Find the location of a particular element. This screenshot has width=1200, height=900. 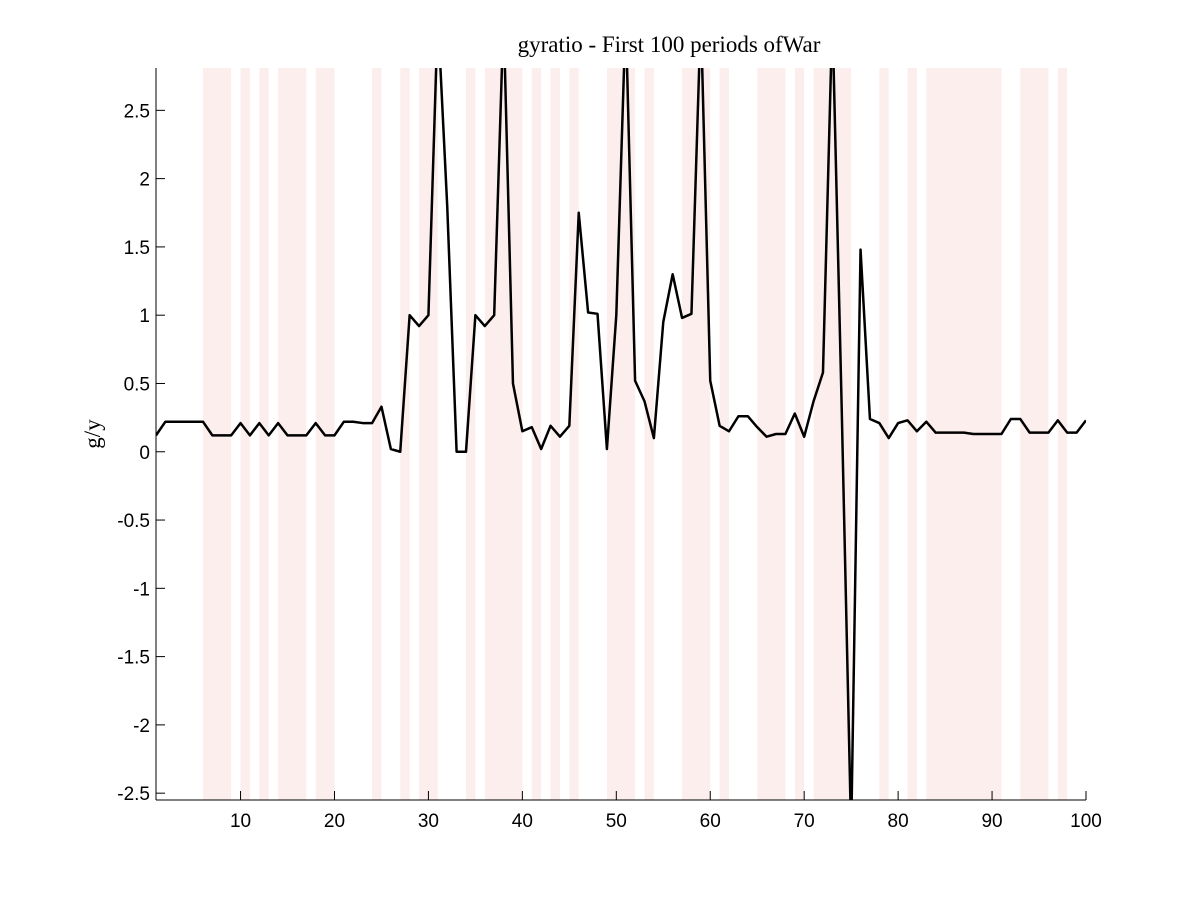

x-tick-label: 20 is located at coordinates (334, 821).